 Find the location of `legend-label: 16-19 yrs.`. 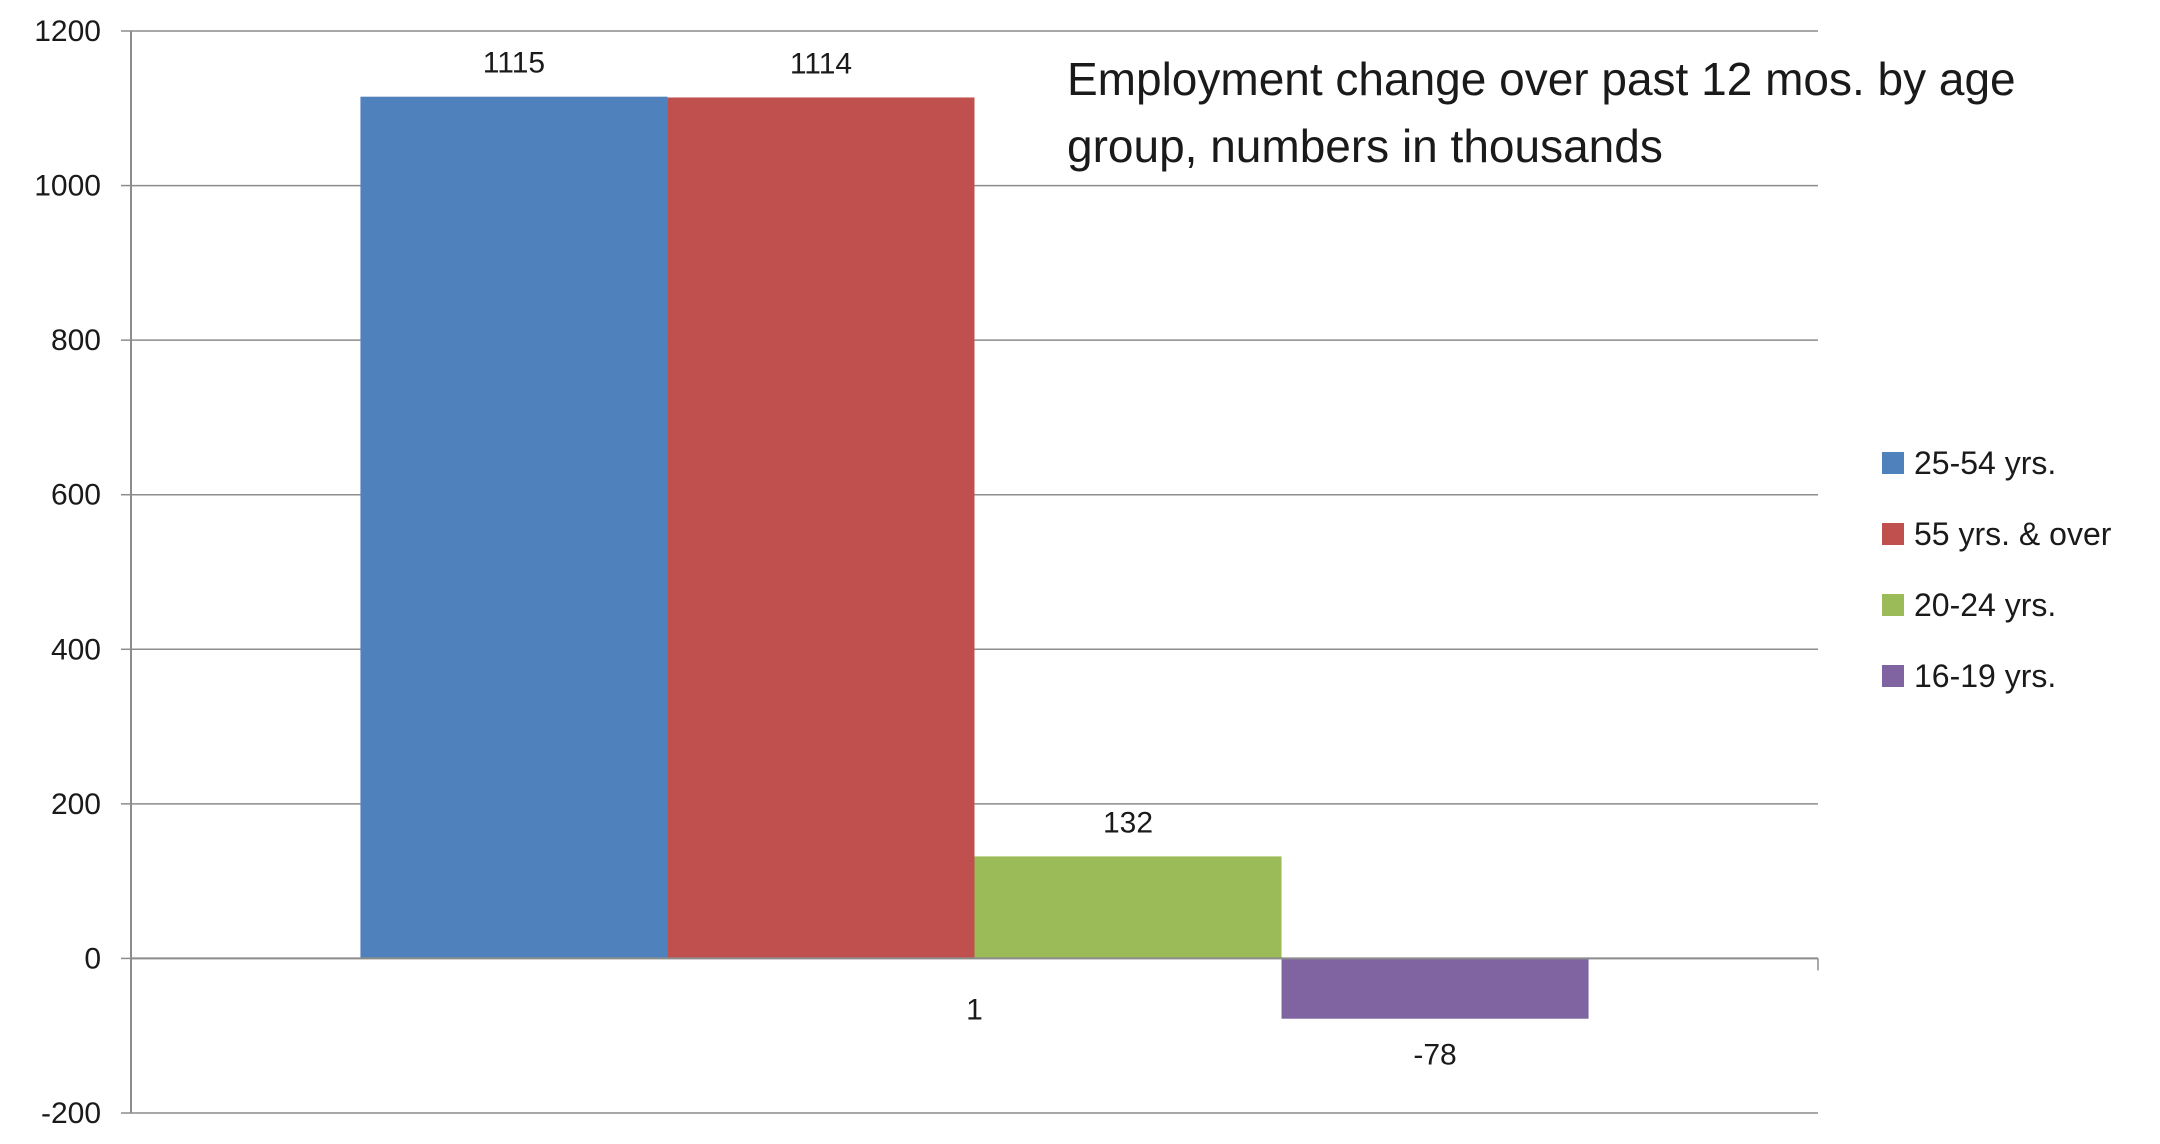

legend-label: 16-19 yrs. is located at coordinates (1985, 676).